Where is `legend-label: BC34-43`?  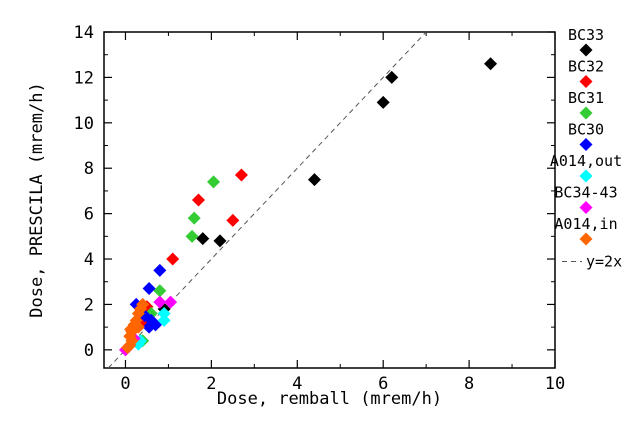
legend-label: BC34-43 is located at coordinates (585, 193).